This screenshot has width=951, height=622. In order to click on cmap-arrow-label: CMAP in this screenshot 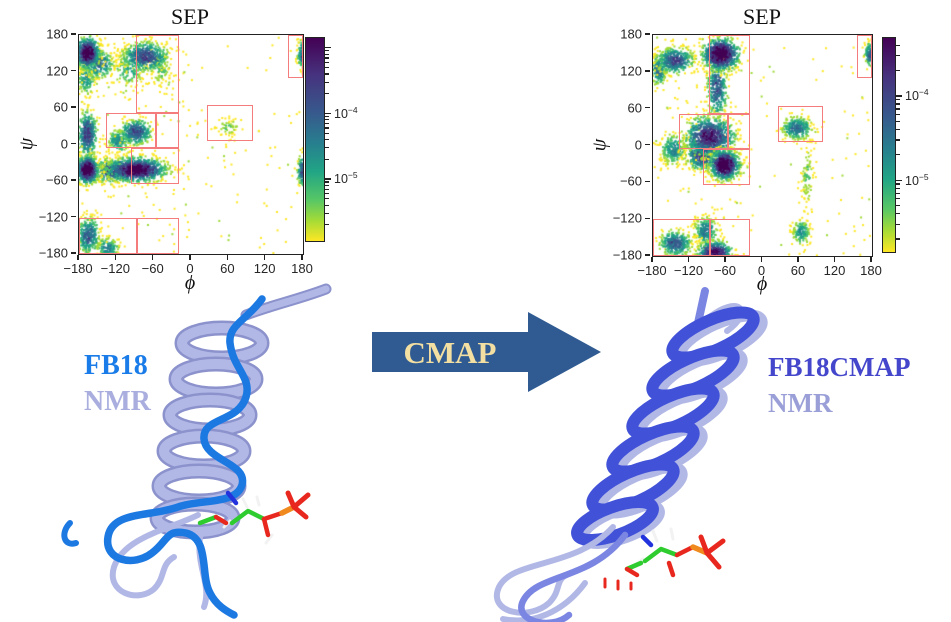, I will do `click(450, 352)`.